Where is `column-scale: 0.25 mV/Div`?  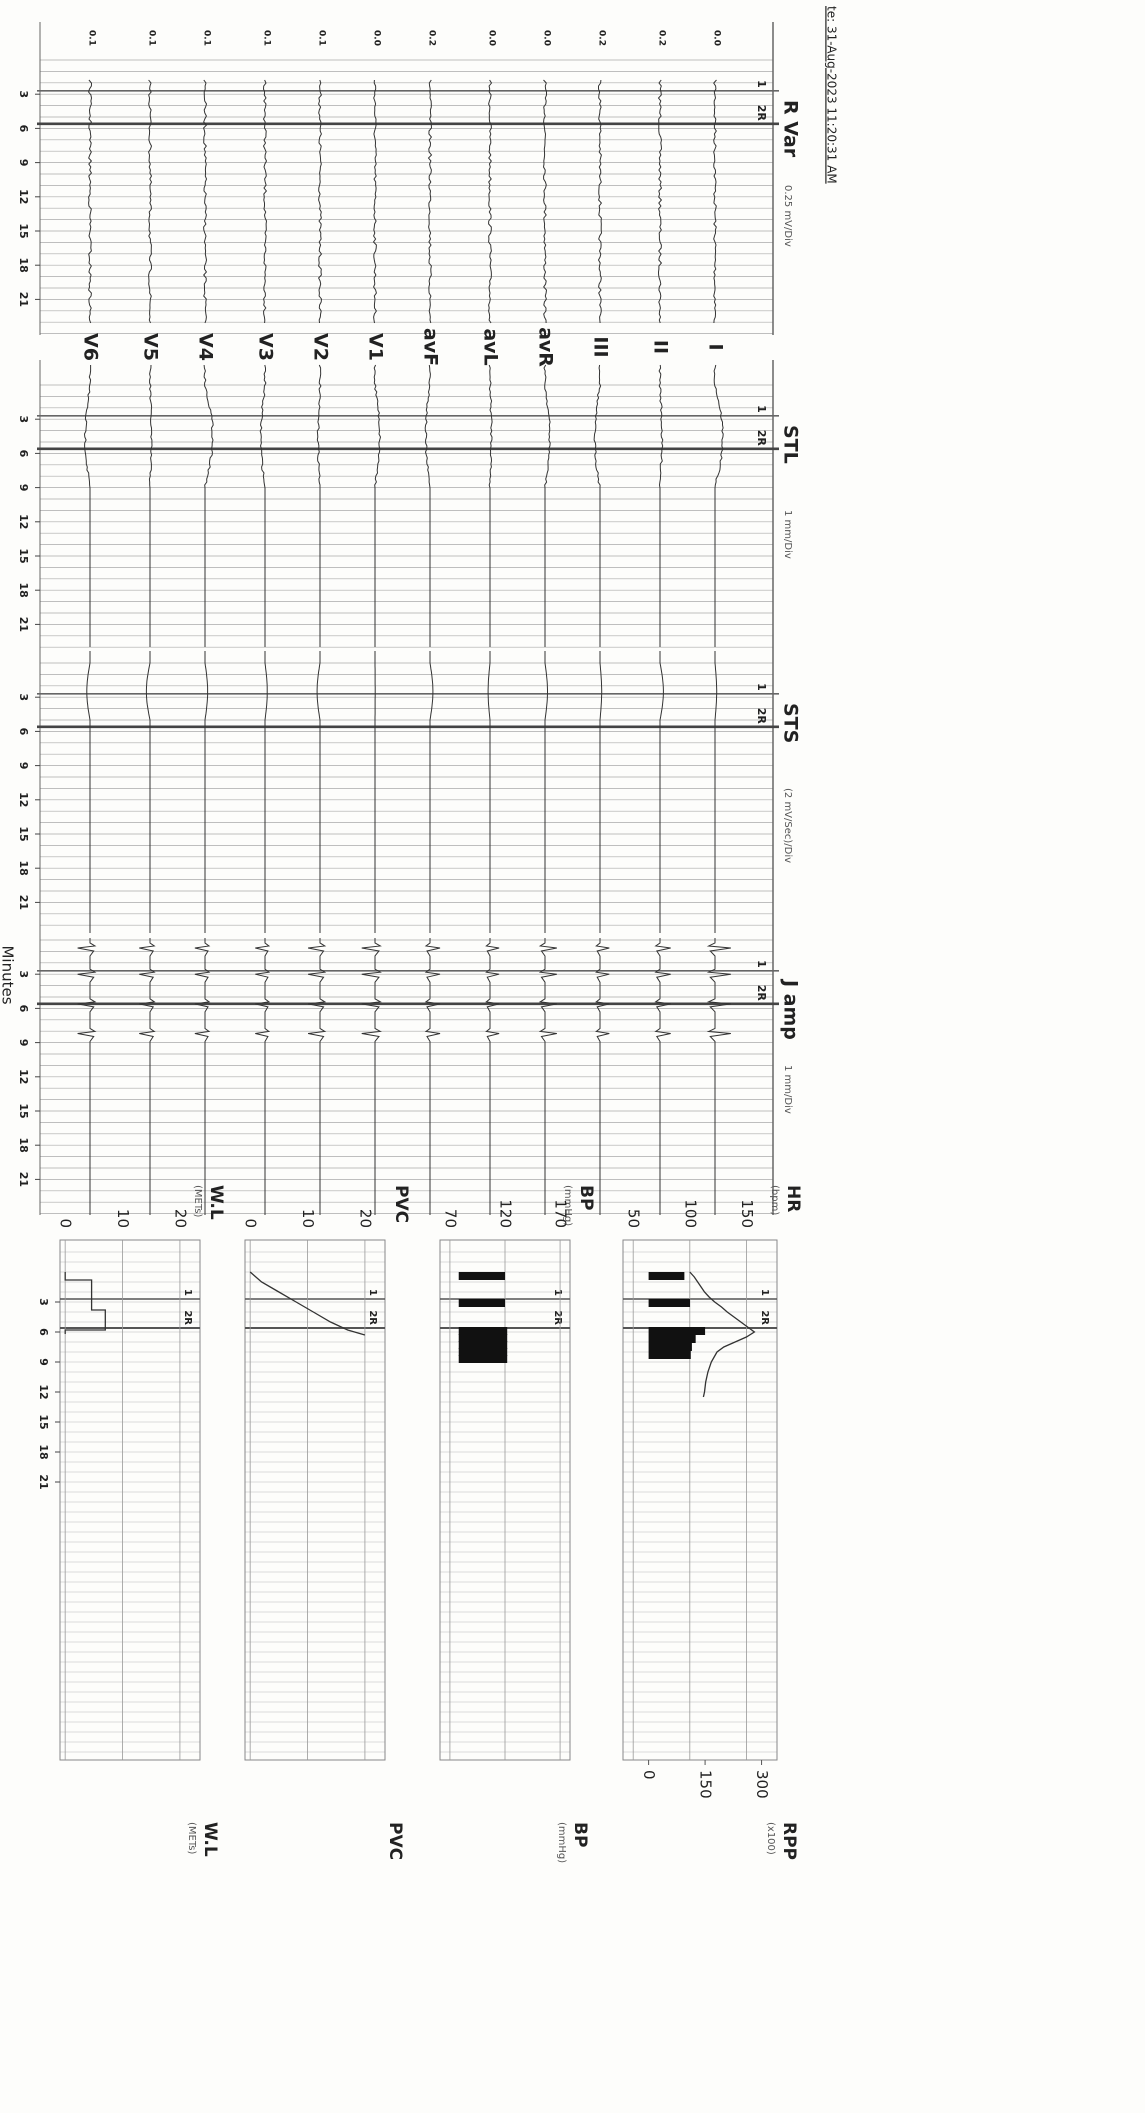
column-scale: 0.25 mV/Div is located at coordinates (787, 216).